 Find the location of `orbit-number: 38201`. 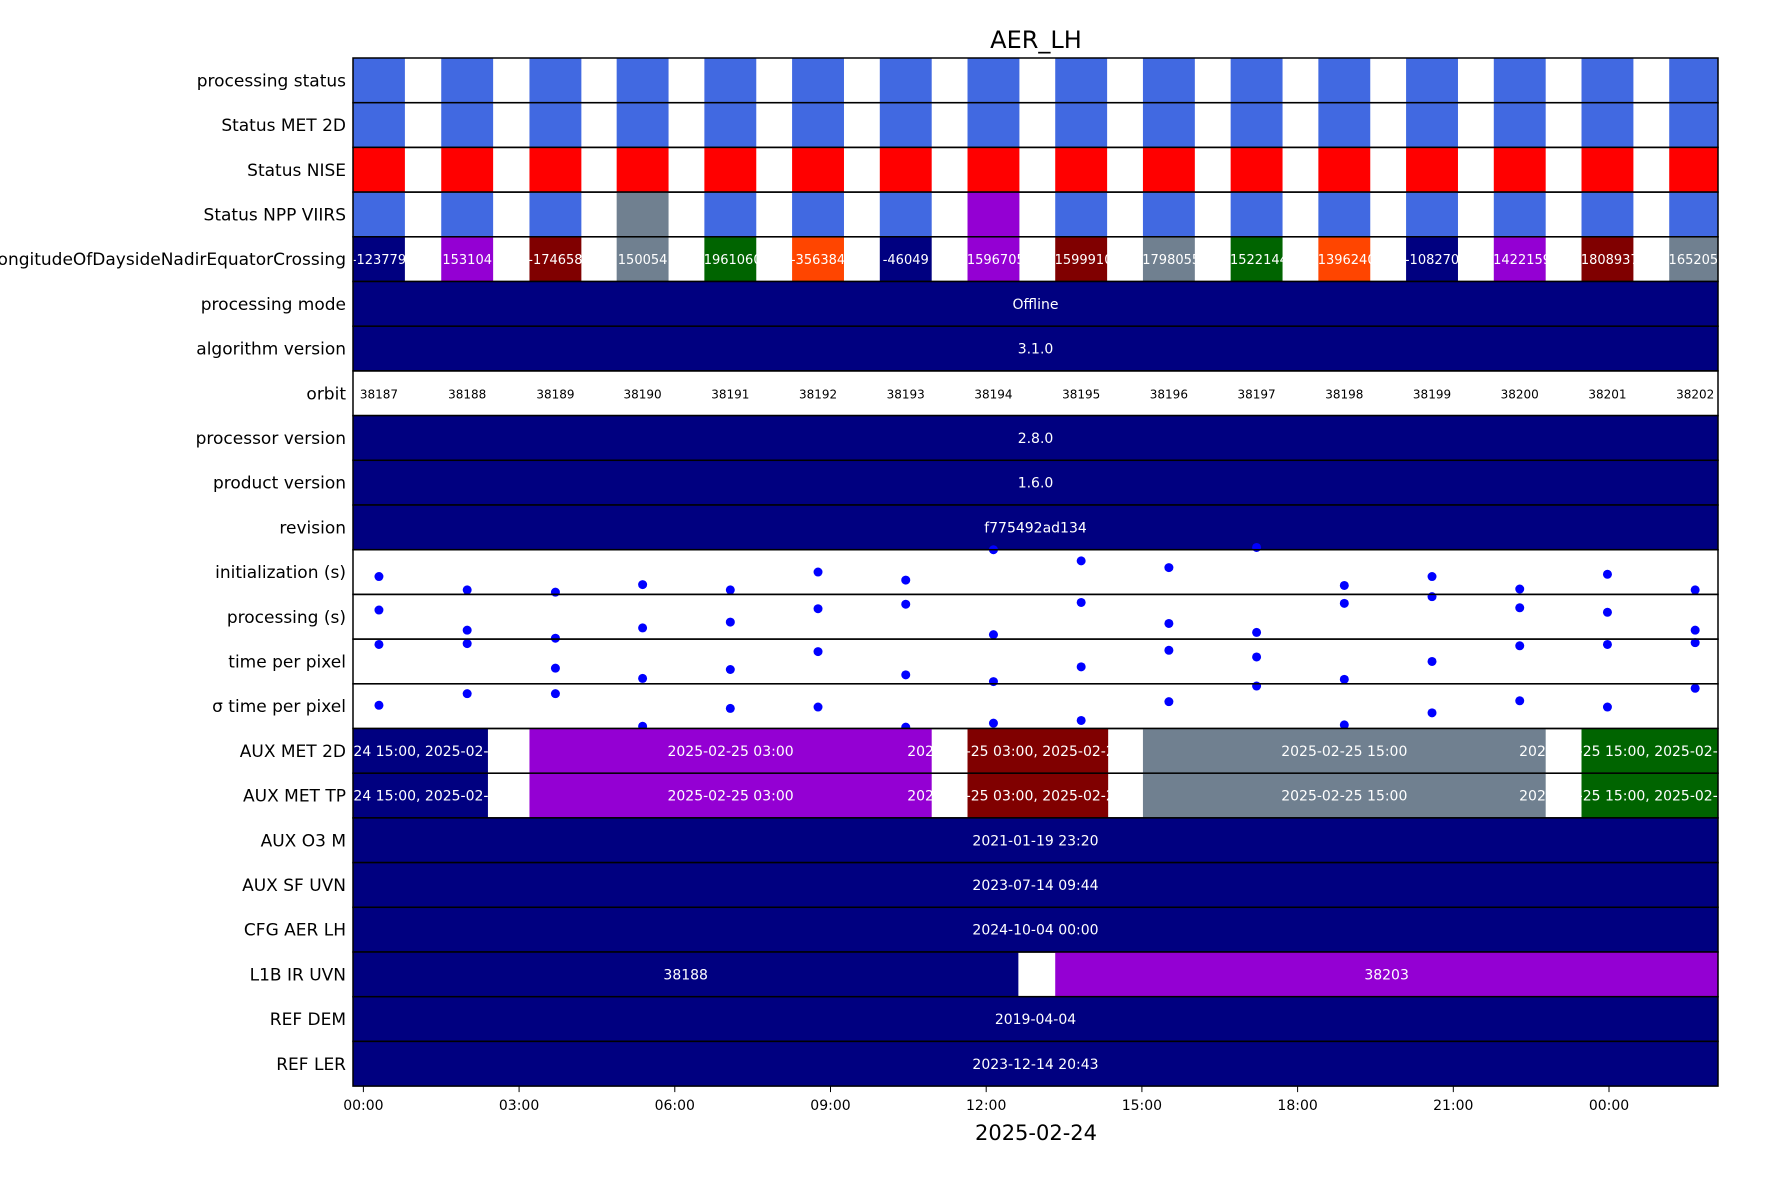

orbit-number: 38201 is located at coordinates (1607, 394).